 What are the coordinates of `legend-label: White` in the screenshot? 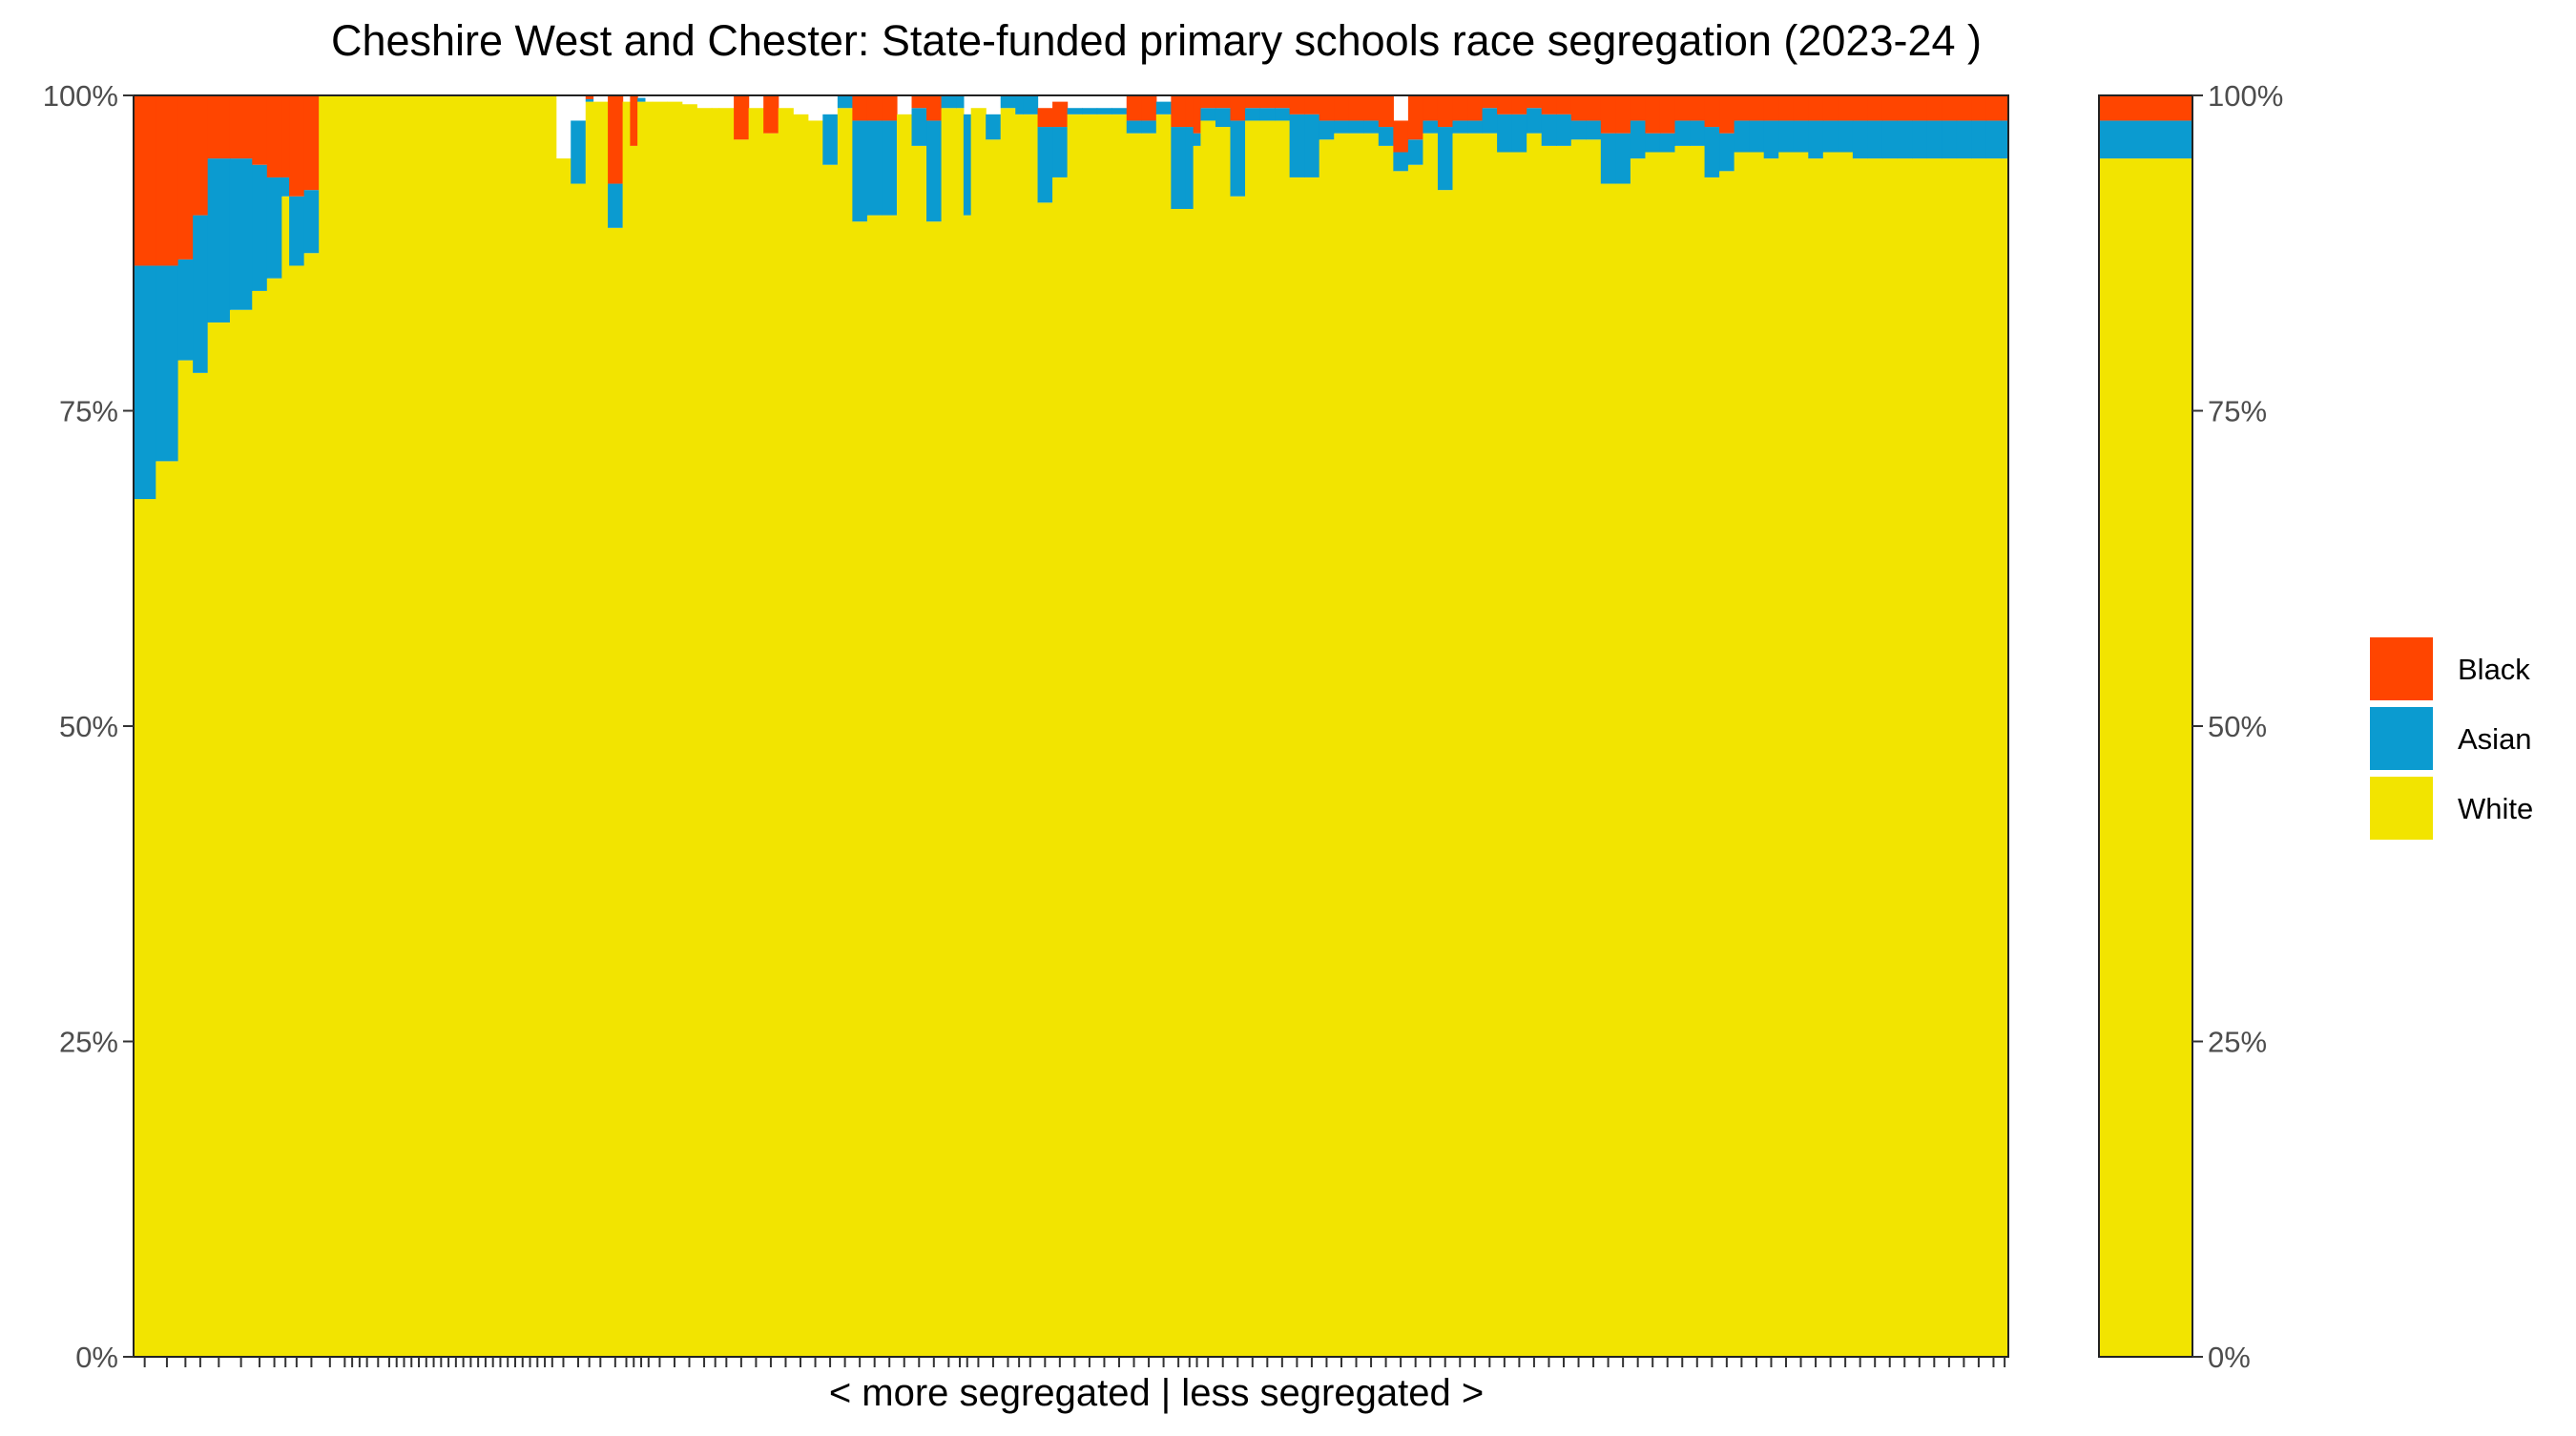 It's located at (2495, 808).